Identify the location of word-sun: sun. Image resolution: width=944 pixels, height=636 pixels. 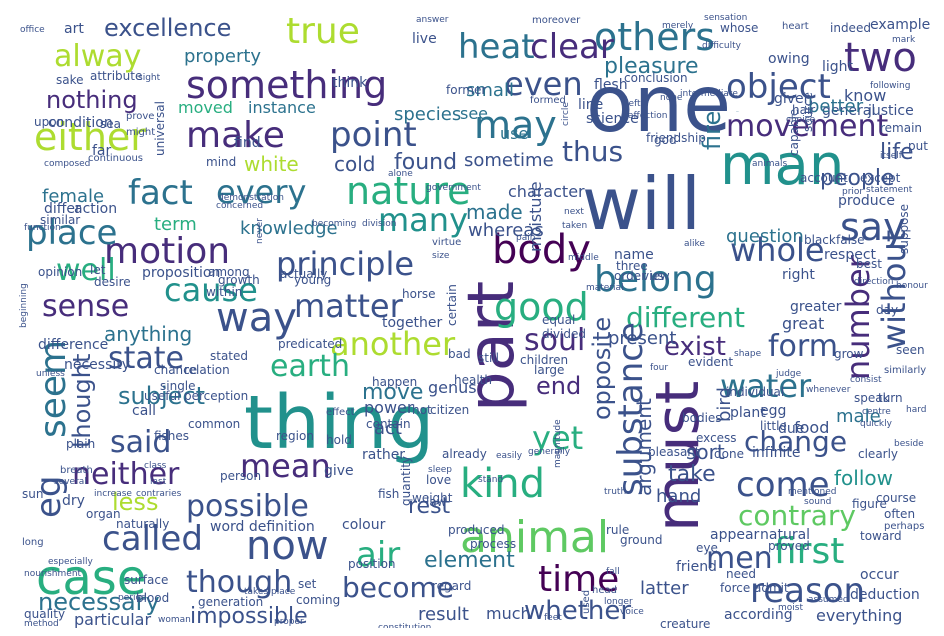
(33, 494).